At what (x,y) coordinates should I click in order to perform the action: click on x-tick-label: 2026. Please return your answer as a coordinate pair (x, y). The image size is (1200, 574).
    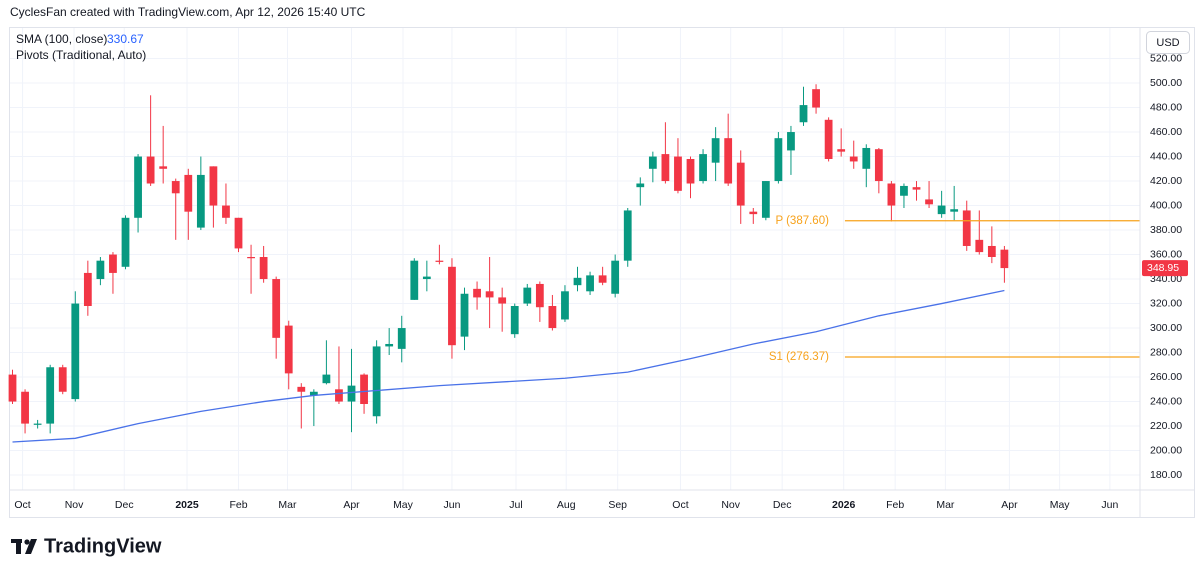
    Looking at the image, I should click on (844, 505).